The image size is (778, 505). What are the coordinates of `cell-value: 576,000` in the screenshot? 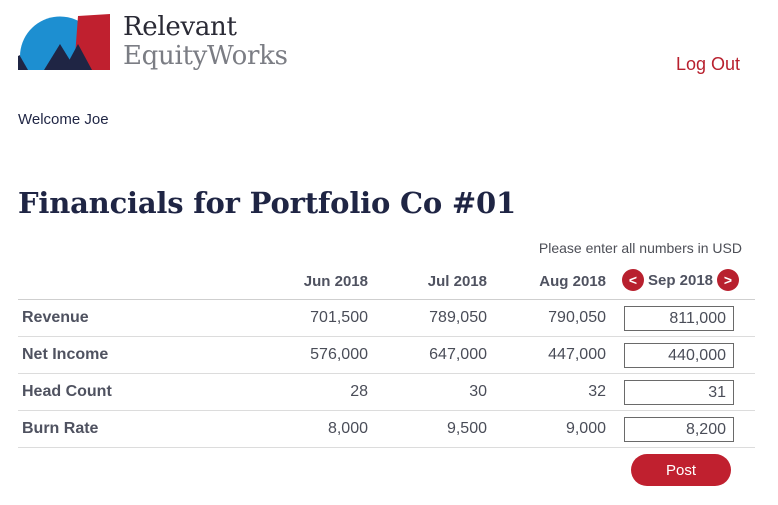 It's located at (339, 354).